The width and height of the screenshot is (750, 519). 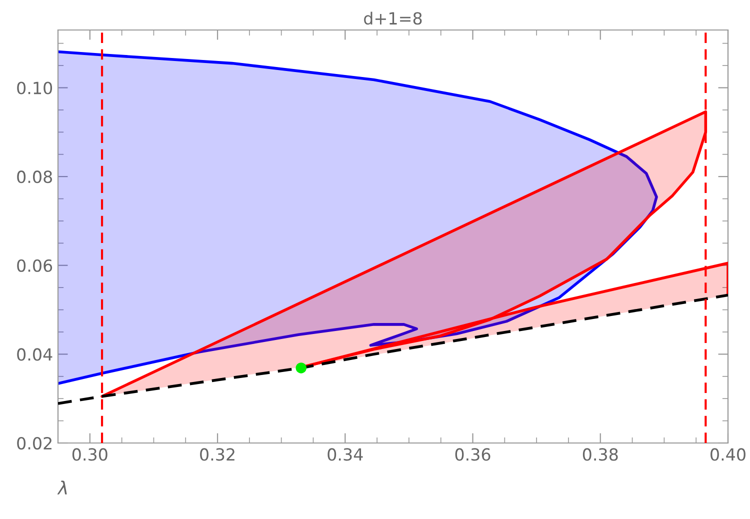 What do you see at coordinates (34, 265) in the screenshot?
I see `y-tick-label: 0.06` at bounding box center [34, 265].